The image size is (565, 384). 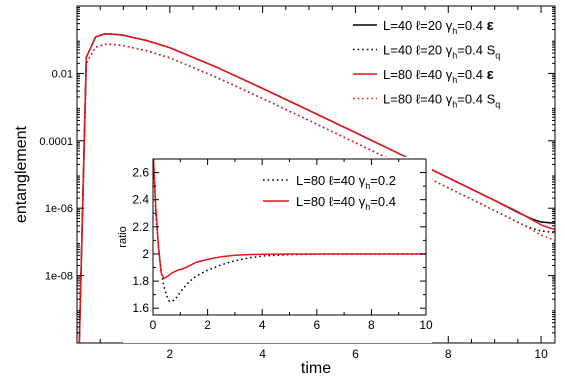 What do you see at coordinates (316, 325) in the screenshot?
I see `inset-x-tick-label: 6` at bounding box center [316, 325].